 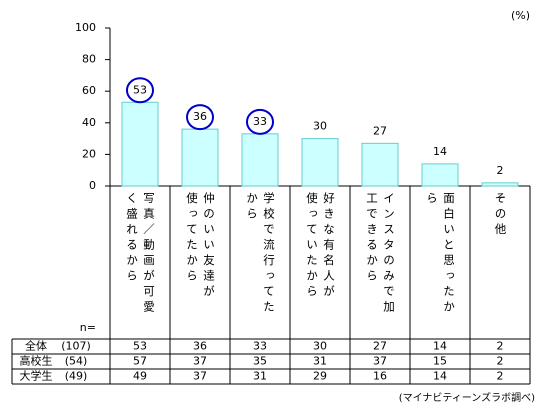 I want to click on y-tick-label: 80, so click(x=89, y=59).